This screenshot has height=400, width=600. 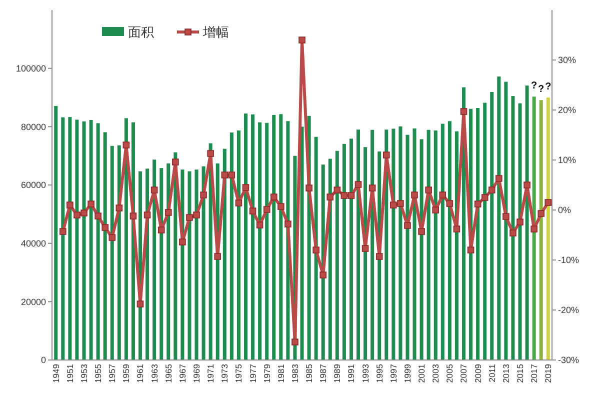 I want to click on x-tick-label: 2007, so click(x=463, y=373).